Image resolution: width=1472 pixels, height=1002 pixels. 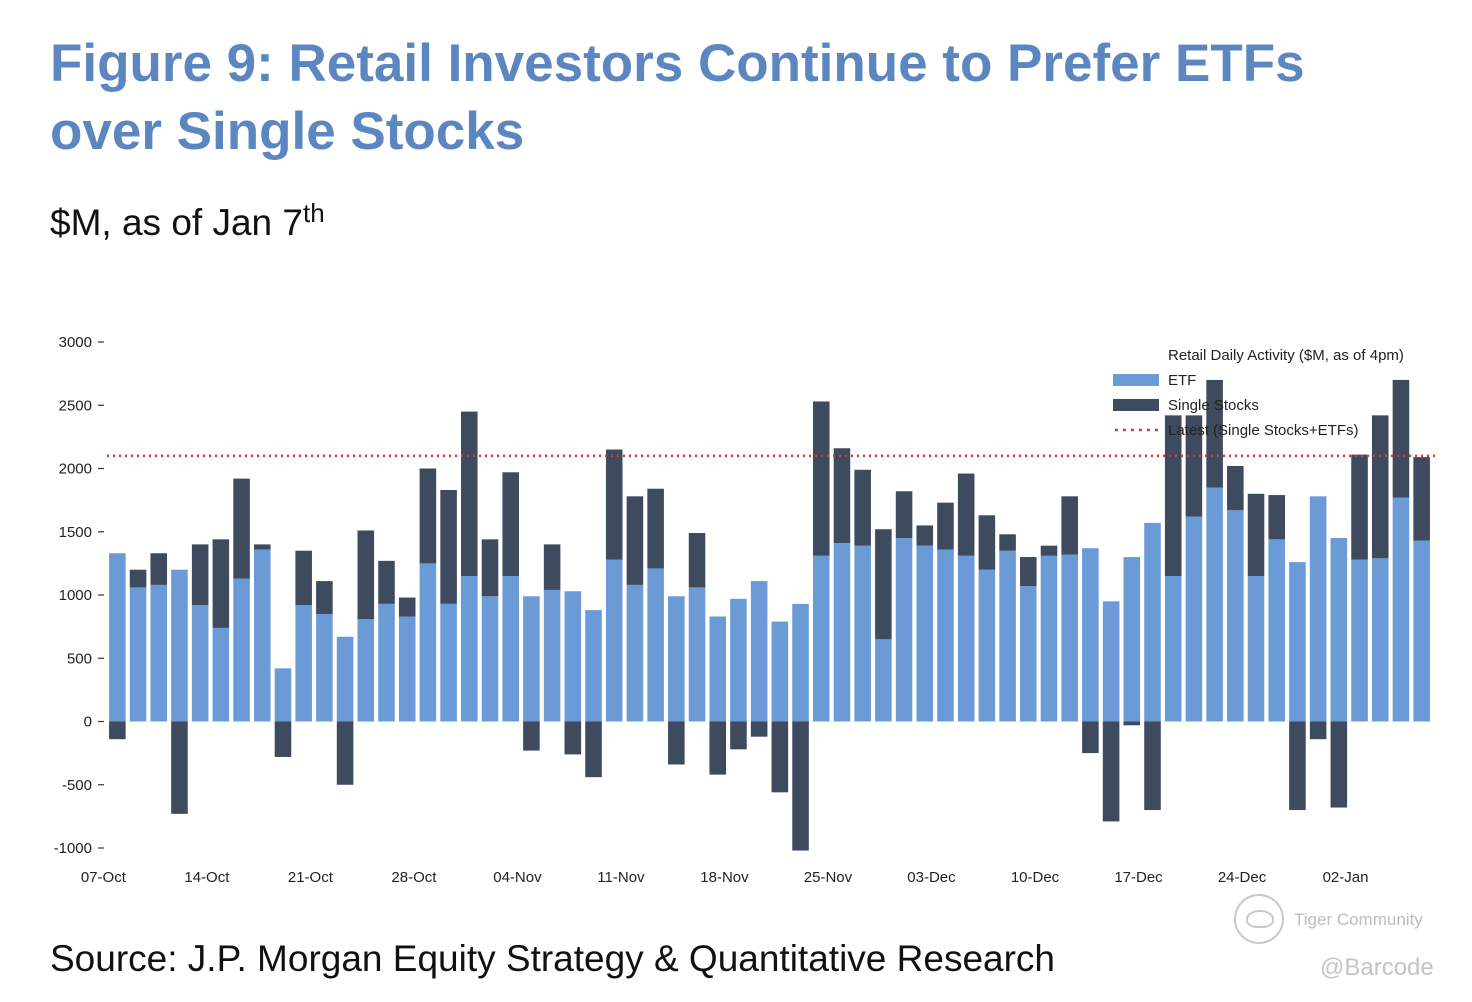 I want to click on y-tick-label: 0, so click(x=88, y=722).